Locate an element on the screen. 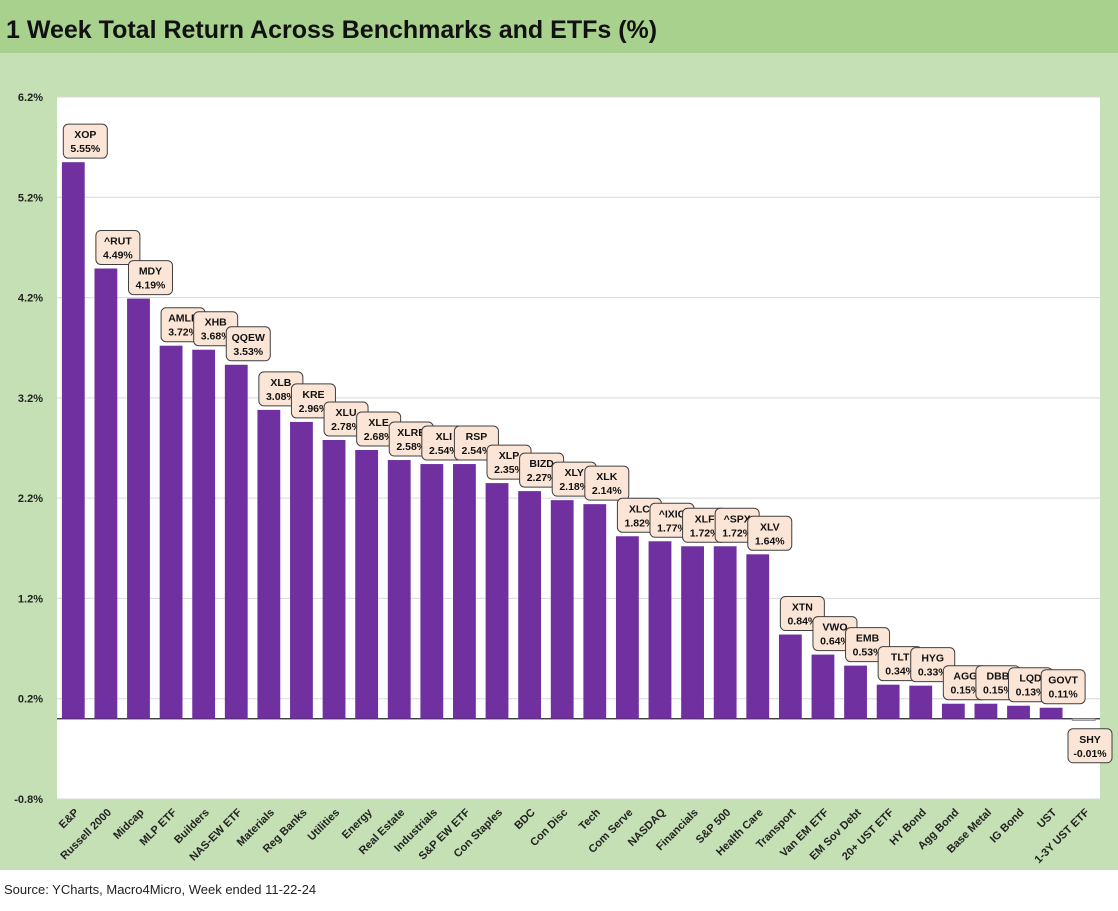 This screenshot has height=911, width=1118. data-label-value: 2.68% is located at coordinates (379, 437).